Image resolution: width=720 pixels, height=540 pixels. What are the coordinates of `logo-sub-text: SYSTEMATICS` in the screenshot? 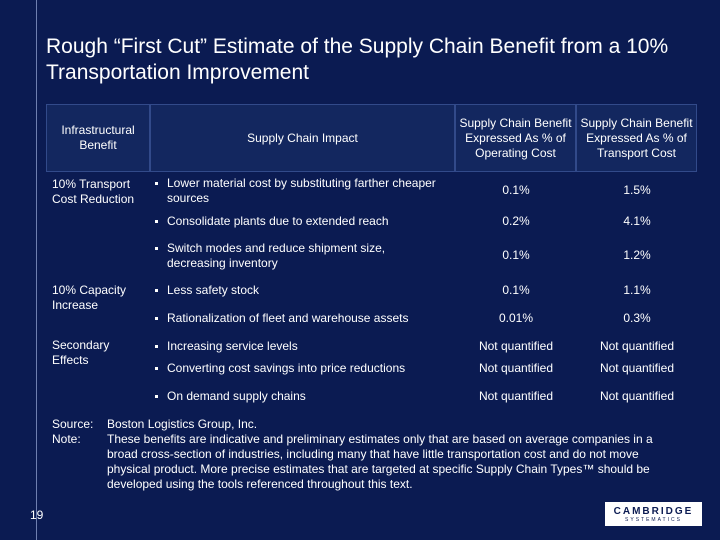 It's located at (653, 519).